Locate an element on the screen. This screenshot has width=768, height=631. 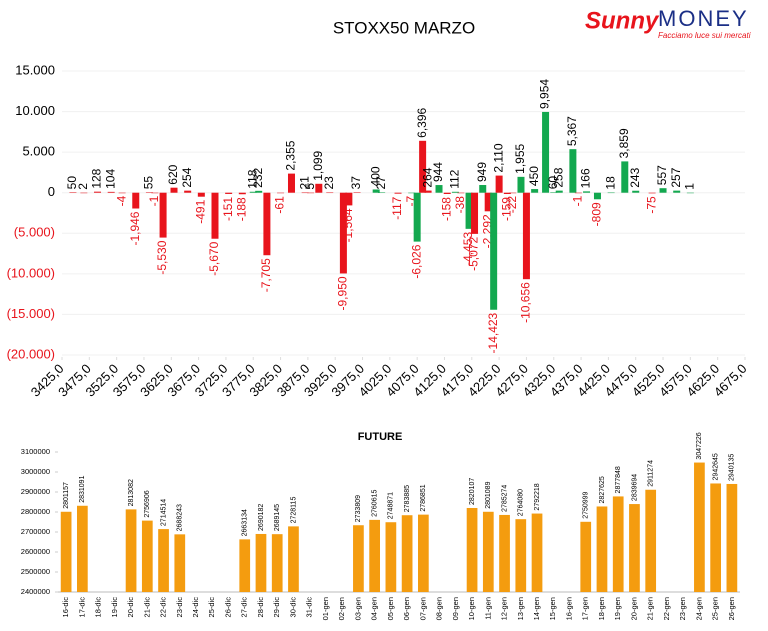
value-label: 9,954 is located at coordinates (545, 94).